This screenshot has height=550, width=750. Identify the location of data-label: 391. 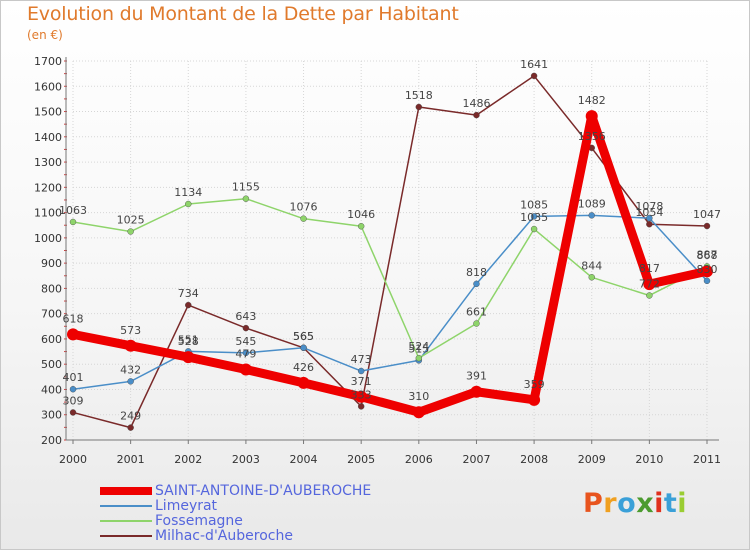
(476, 376).